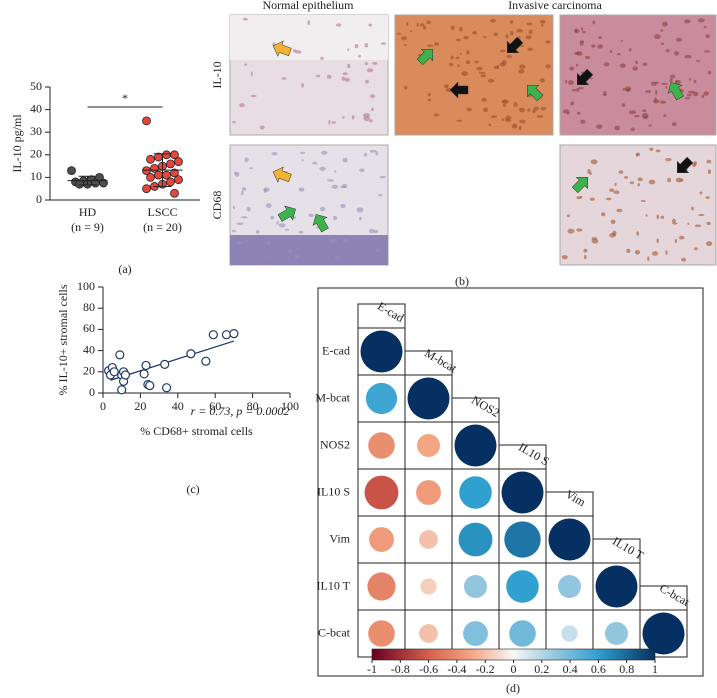 This screenshot has width=717, height=698. I want to click on y-tick-label: 60, so click(89, 328).